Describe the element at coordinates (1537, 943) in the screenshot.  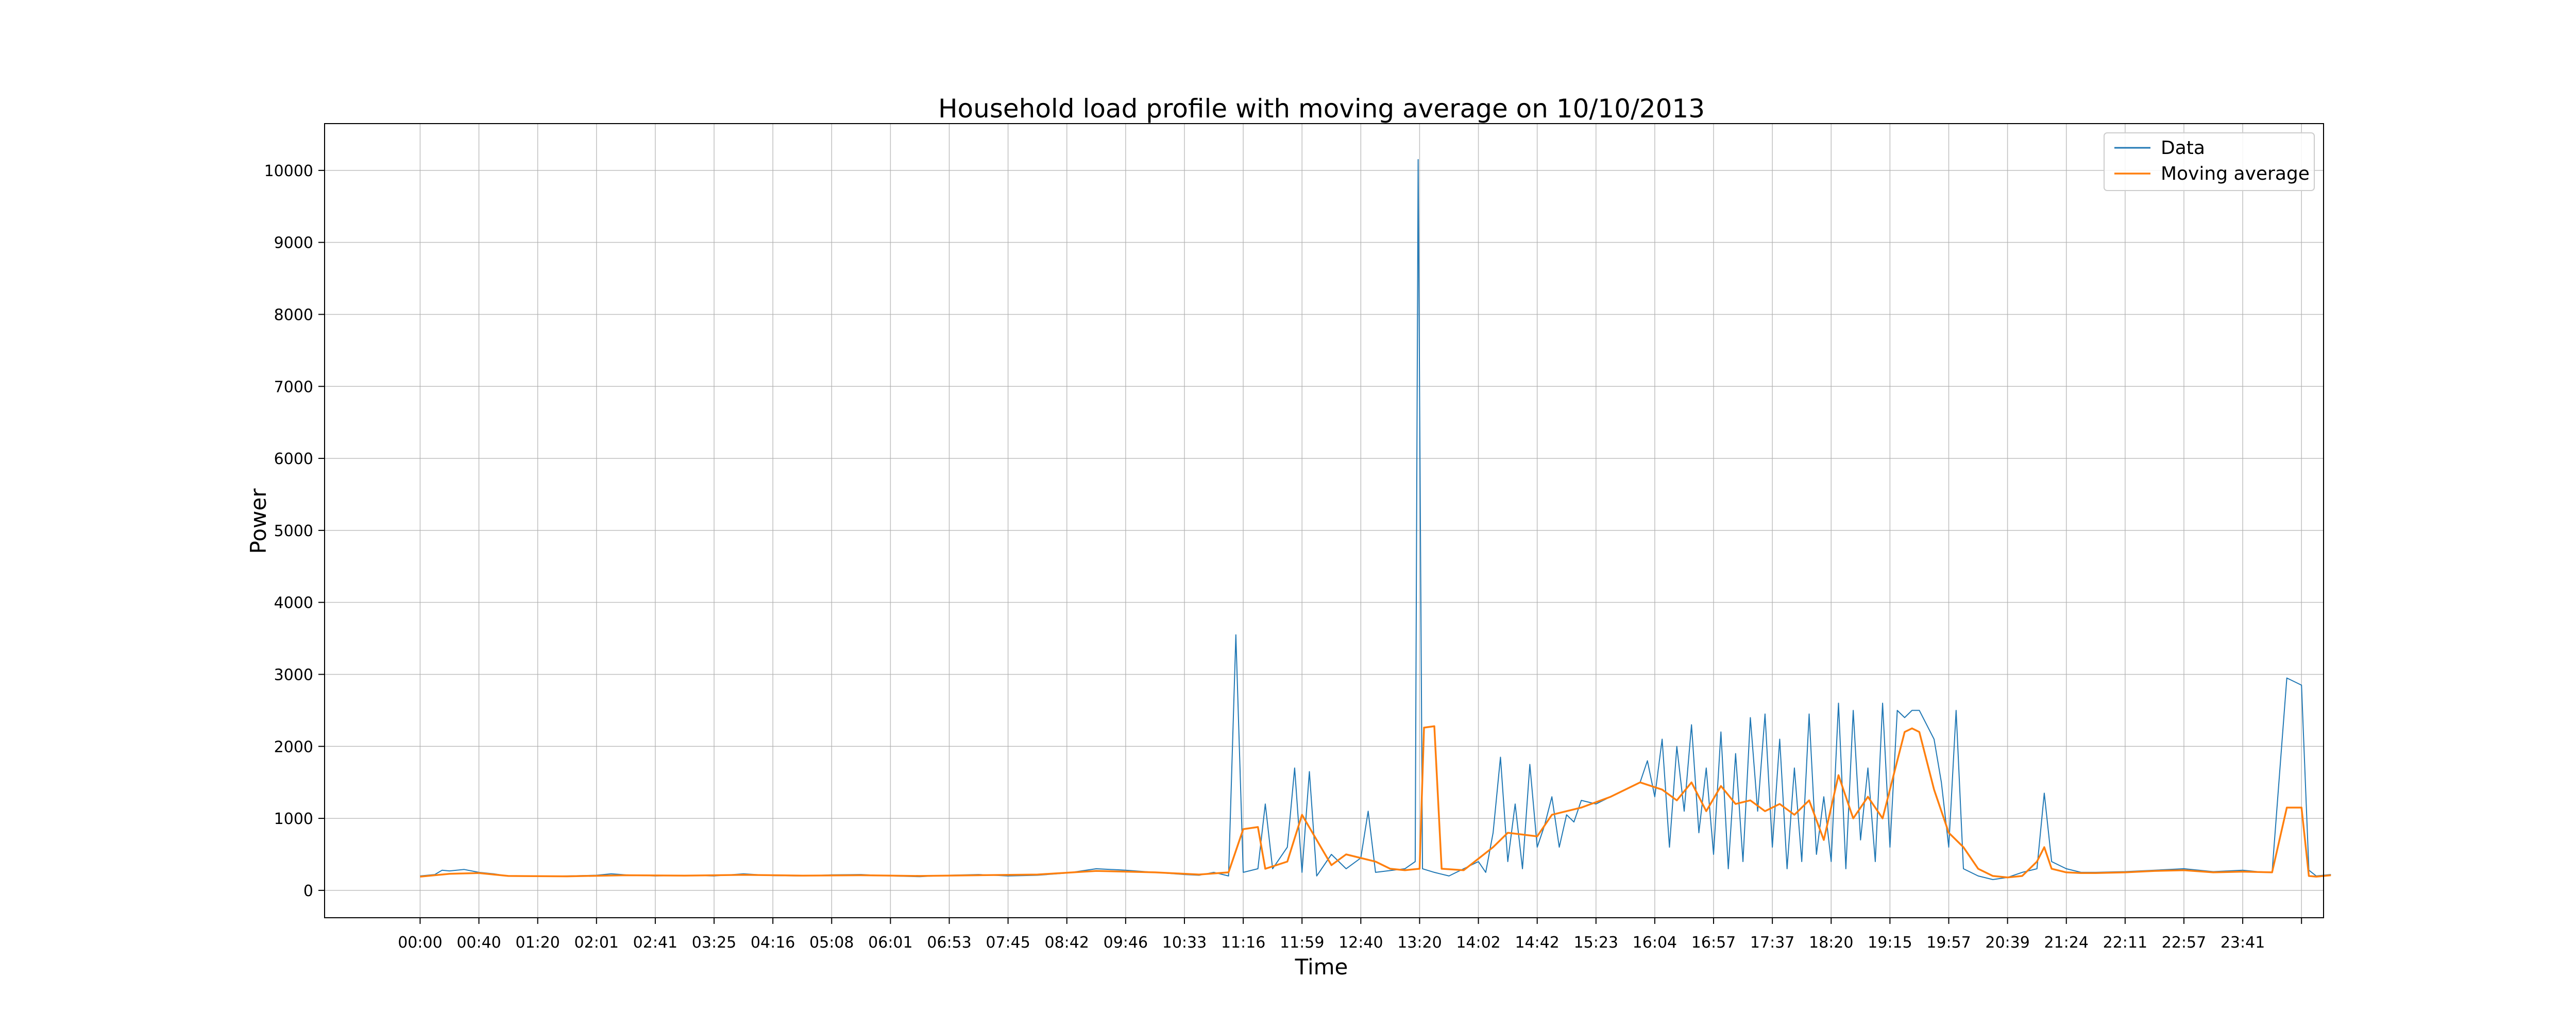
I see `x-tick-label: 14:42` at that location.